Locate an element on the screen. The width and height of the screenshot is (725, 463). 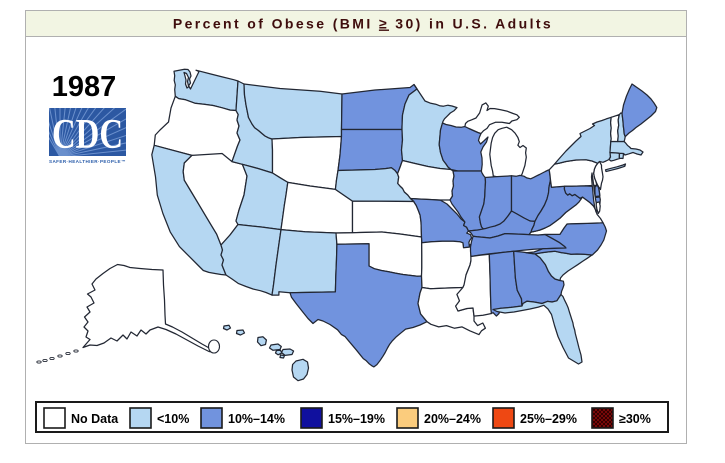
svg-text: 25%–29% is located at coordinates (548, 419).